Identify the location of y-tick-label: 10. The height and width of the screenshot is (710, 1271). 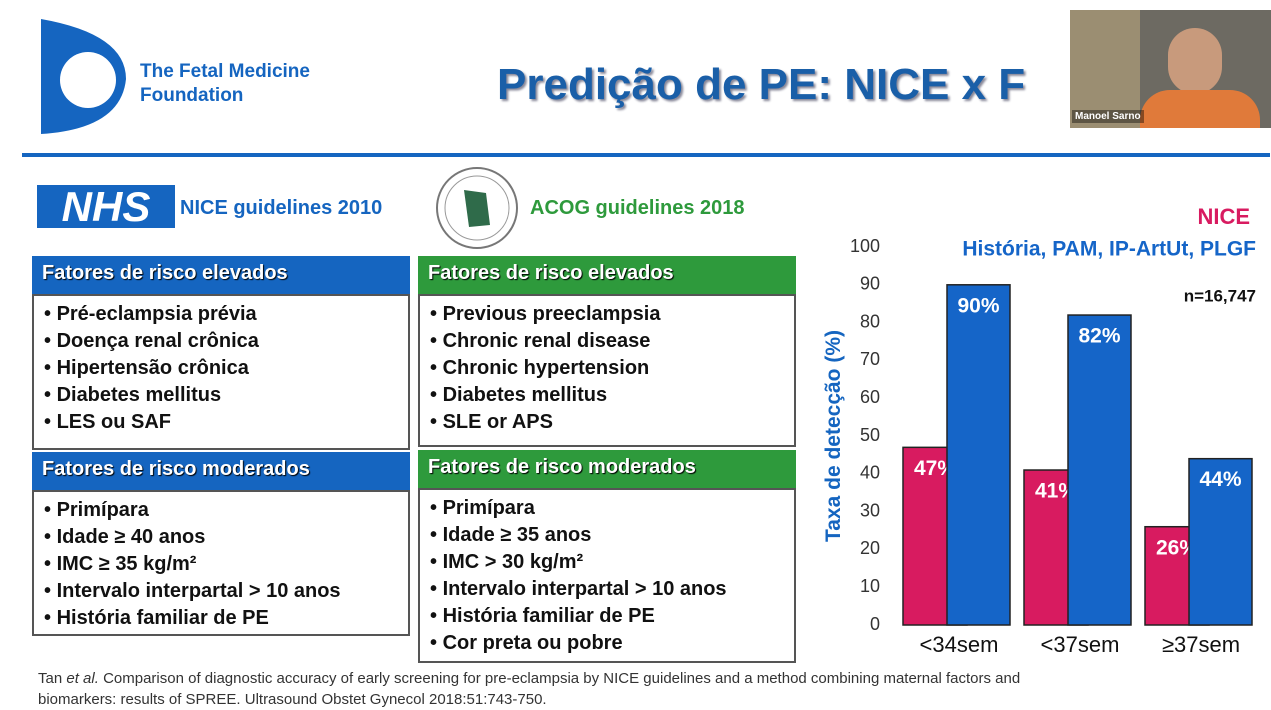
(870, 586).